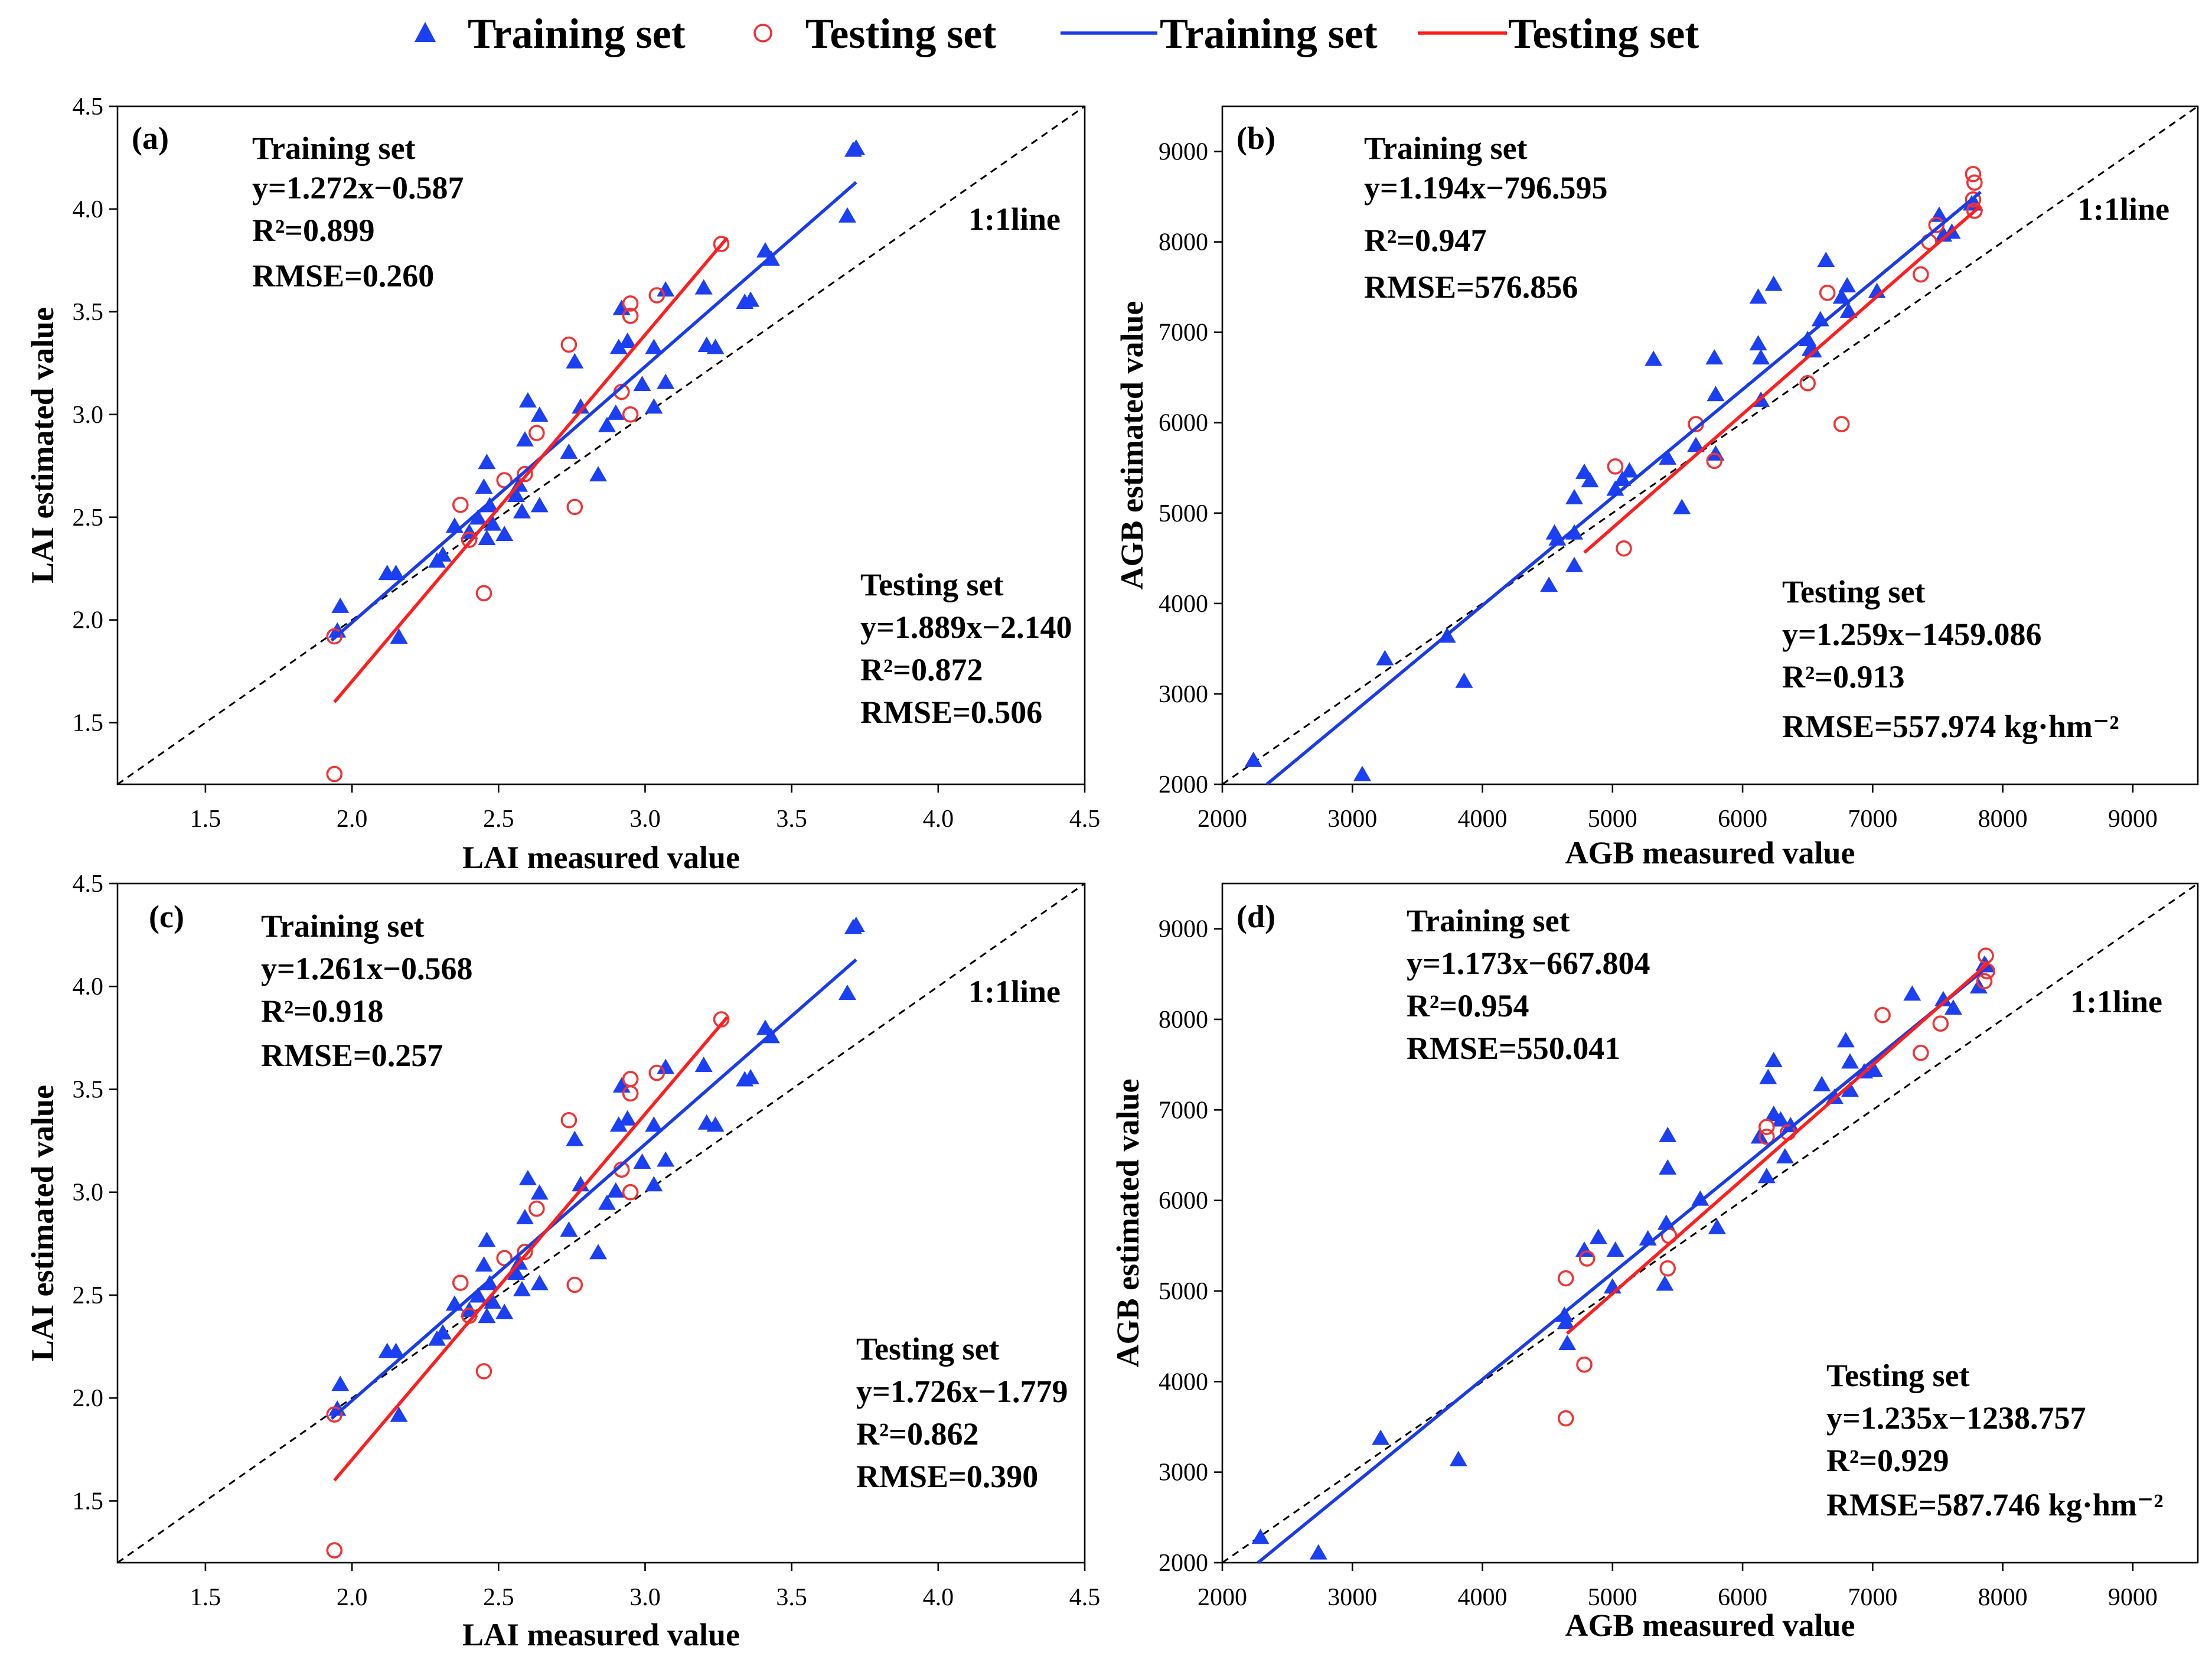 This screenshot has height=1656, width=2212. Describe the element at coordinates (1183, 152) in the screenshot. I see `y-tick-label: 9000` at that location.